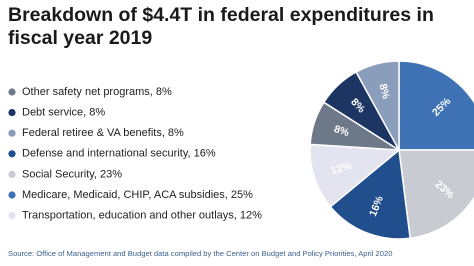 The image size is (474, 266). Describe the element at coordinates (97, 92) in the screenshot. I see `legend-label: Other safety net programs, 8%` at that location.